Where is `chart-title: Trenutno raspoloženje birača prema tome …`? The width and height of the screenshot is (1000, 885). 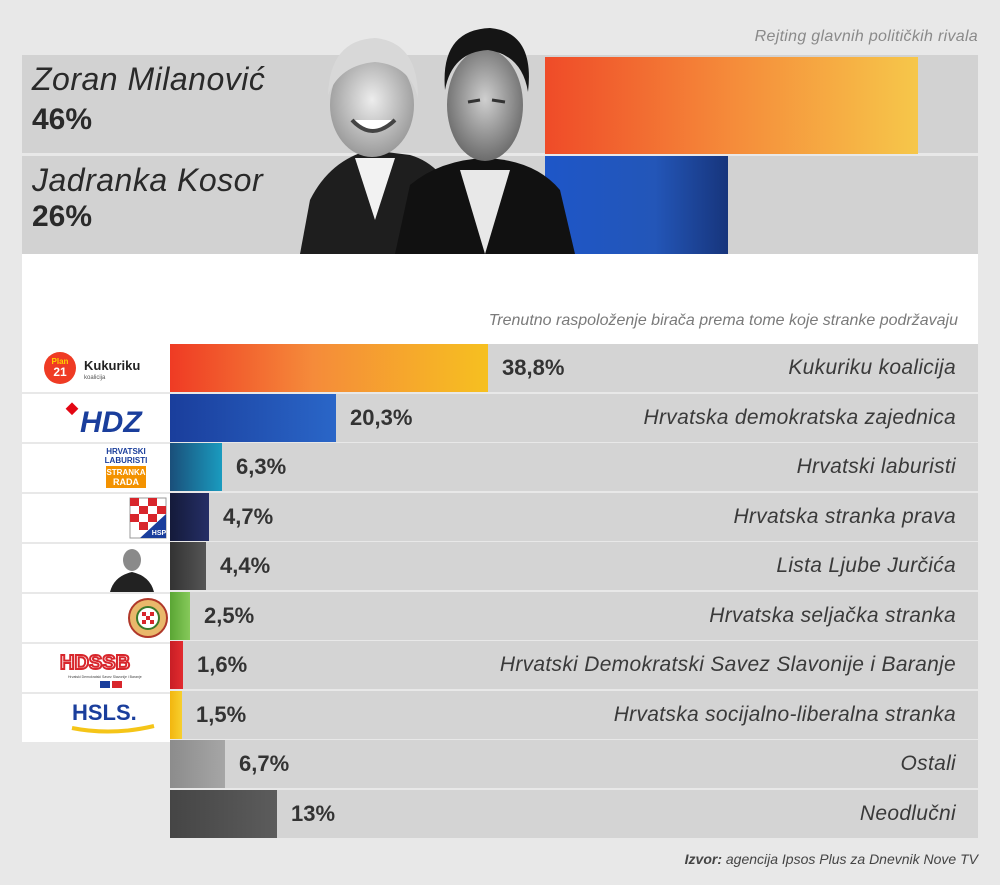 chart-title: Trenutno raspoloženje birača prema tome … is located at coordinates (723, 320).